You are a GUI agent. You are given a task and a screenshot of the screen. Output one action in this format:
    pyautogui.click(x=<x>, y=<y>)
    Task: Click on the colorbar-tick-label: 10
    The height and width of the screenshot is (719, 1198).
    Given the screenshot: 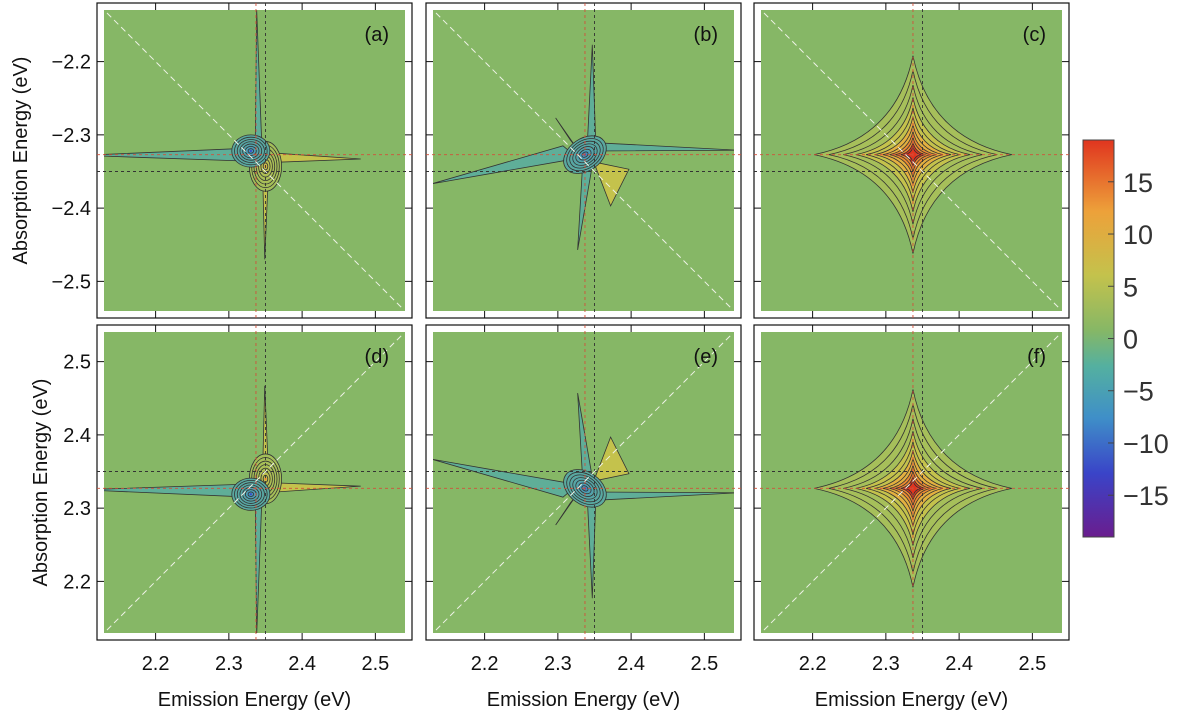 What is the action you would take?
    pyautogui.click(x=1138, y=235)
    